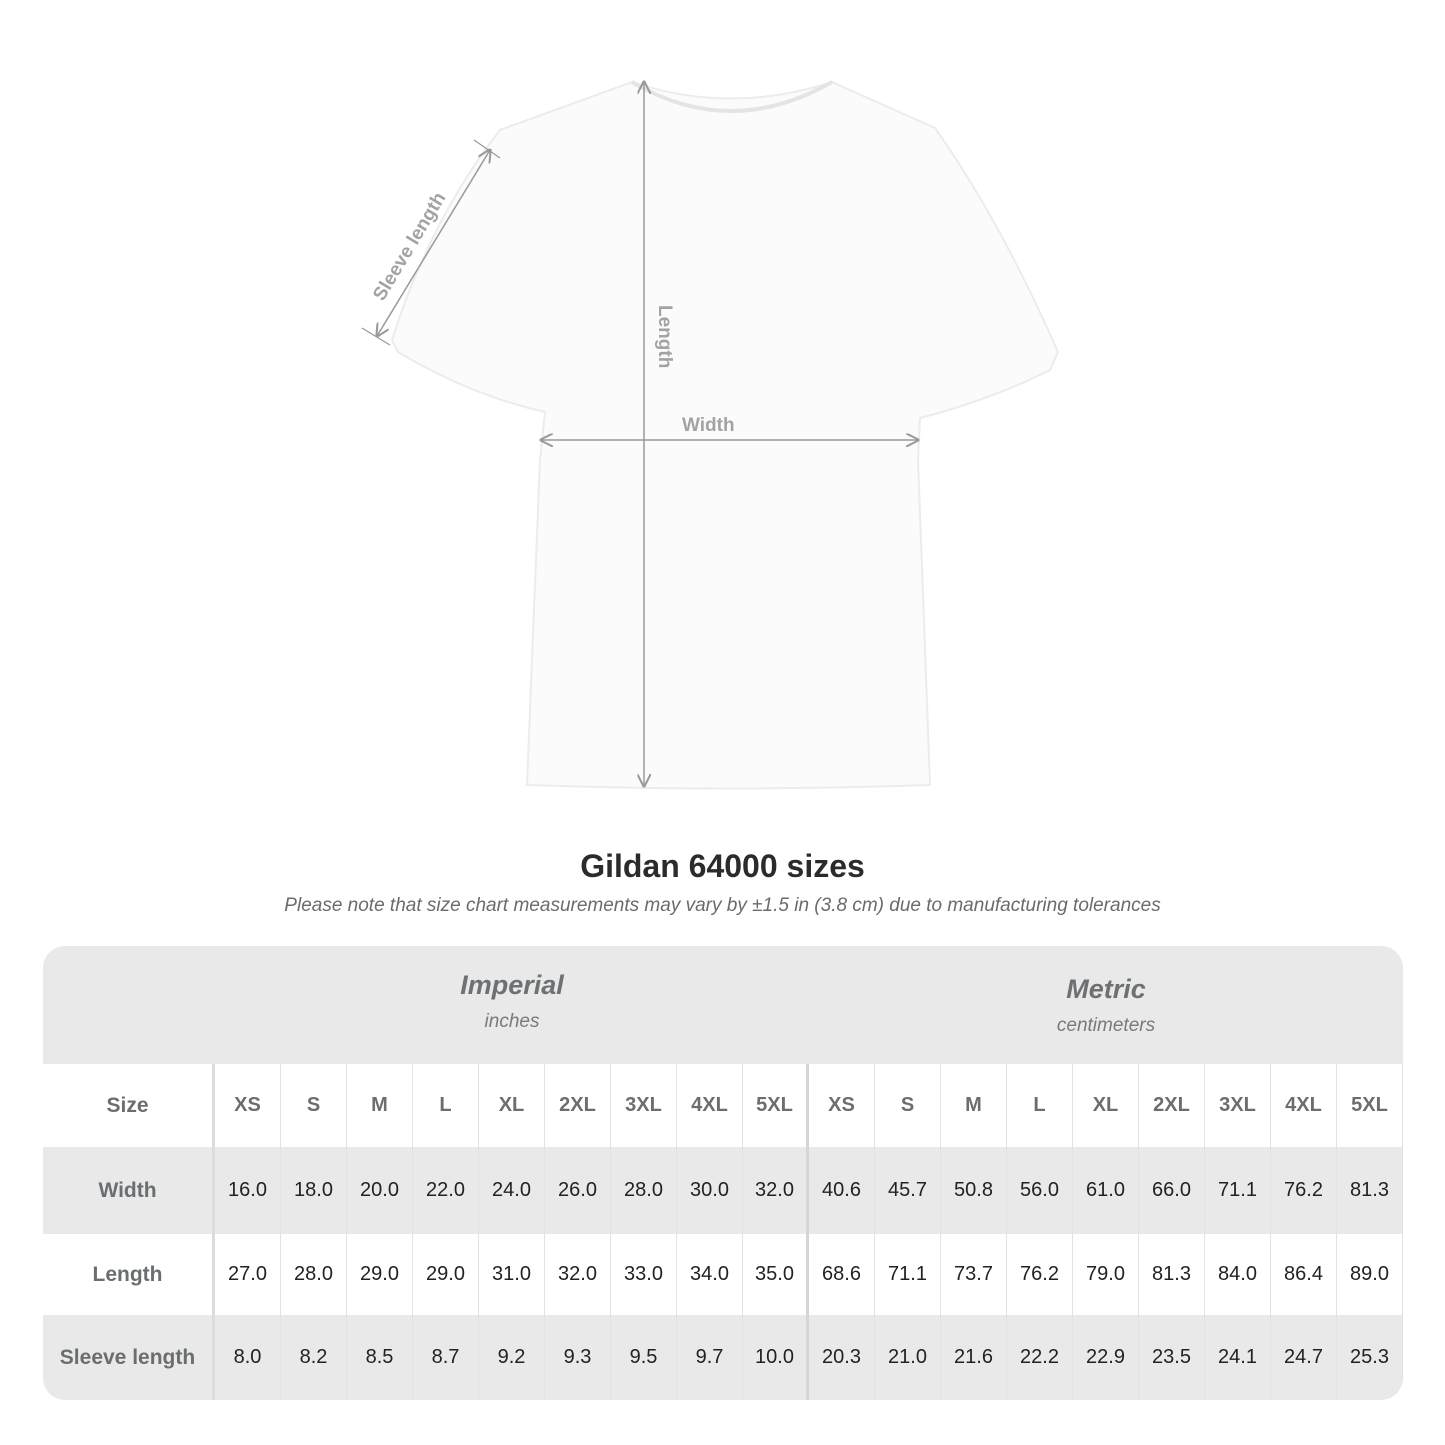 This screenshot has height=1445, width=1445. Describe the element at coordinates (974, 1105) in the screenshot. I see `metric-cell: M` at that location.